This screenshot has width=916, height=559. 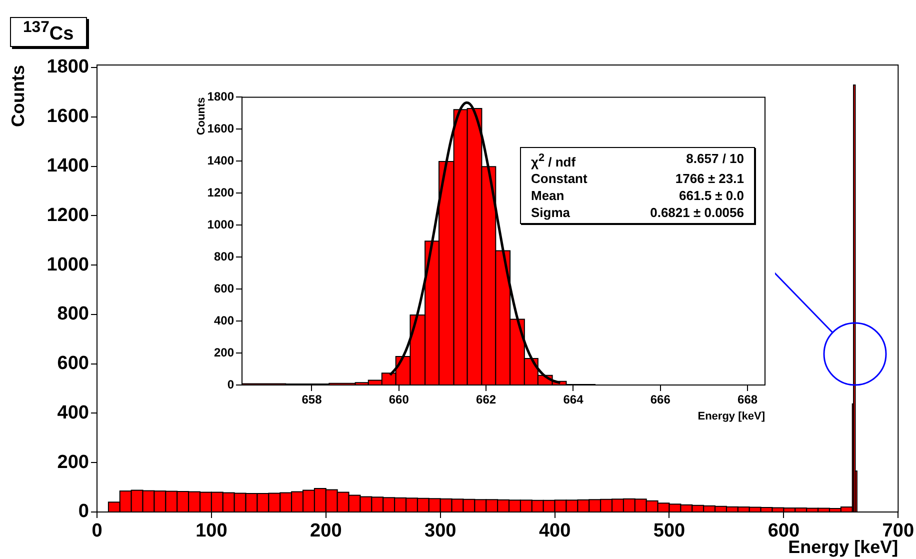 I want to click on x-tick-label: 658, so click(x=312, y=399).